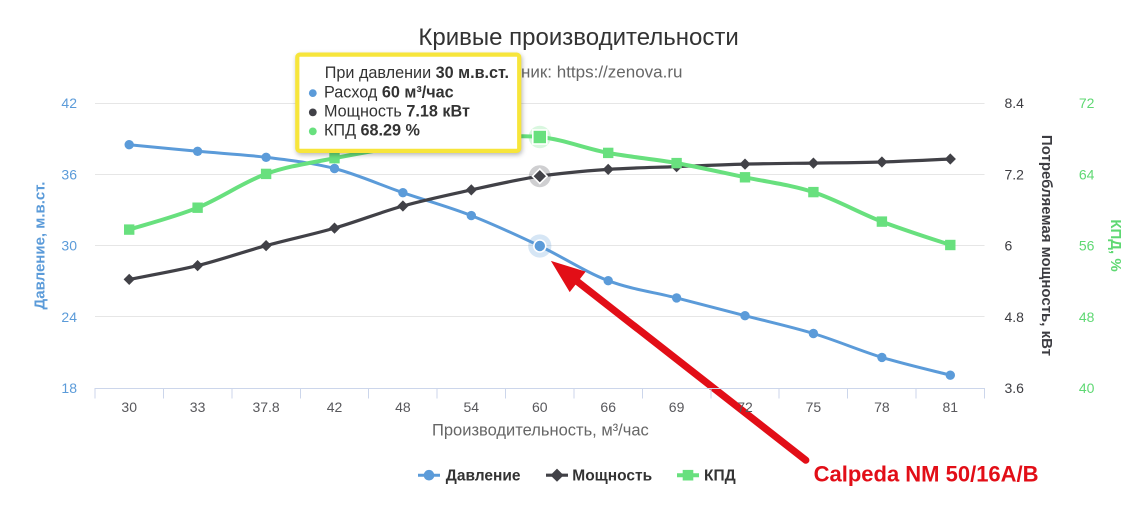 The width and height of the screenshot is (1139, 511). I want to click on svg-text: 75, so click(814, 407).